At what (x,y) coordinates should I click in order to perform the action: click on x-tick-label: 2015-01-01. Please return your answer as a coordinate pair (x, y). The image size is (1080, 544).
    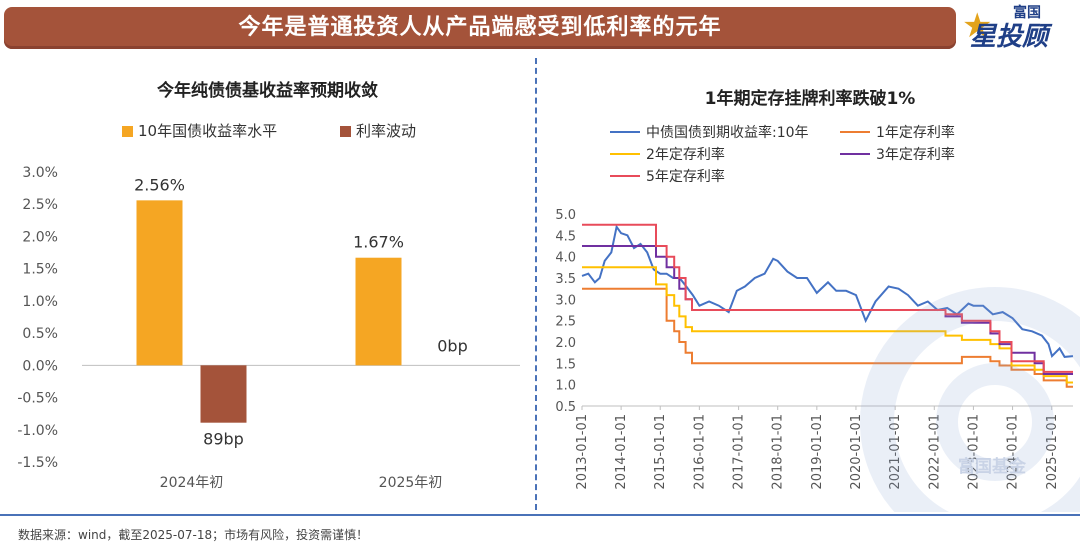
    Looking at the image, I should click on (660, 452).